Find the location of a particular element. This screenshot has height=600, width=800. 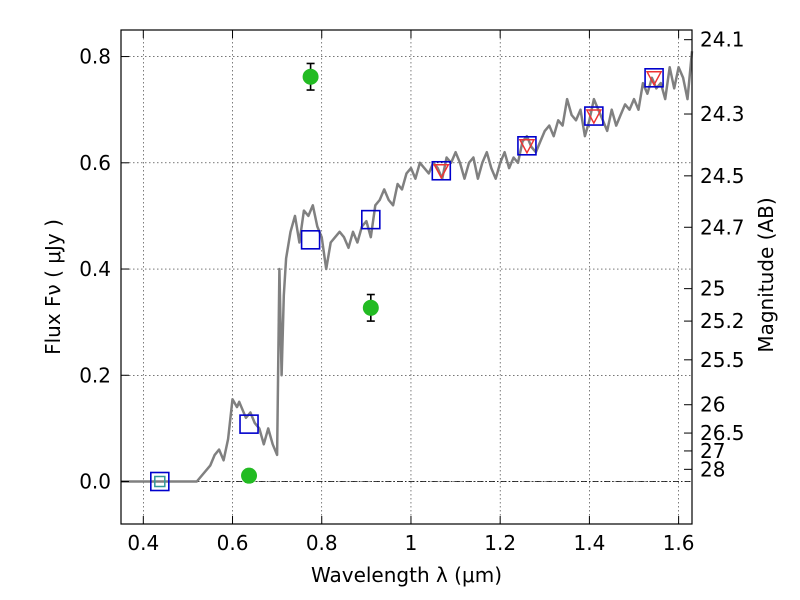

x-tick-label: 0.6 is located at coordinates (233, 543).